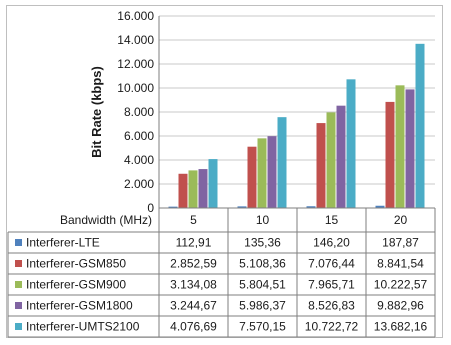 The width and height of the screenshot is (451, 345). Describe the element at coordinates (96, 112) in the screenshot. I see `y-axis-label: Bit Rate (kbps)` at that location.